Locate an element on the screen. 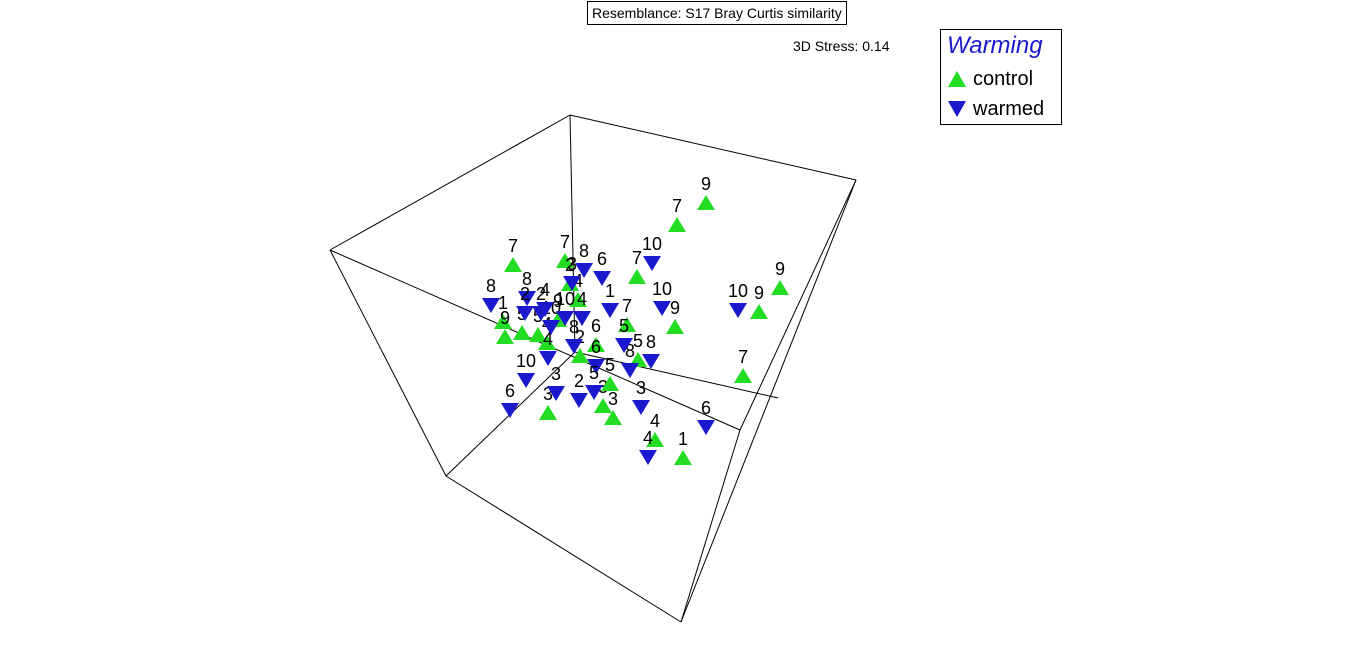  triangle-up-icon is located at coordinates (957, 79).